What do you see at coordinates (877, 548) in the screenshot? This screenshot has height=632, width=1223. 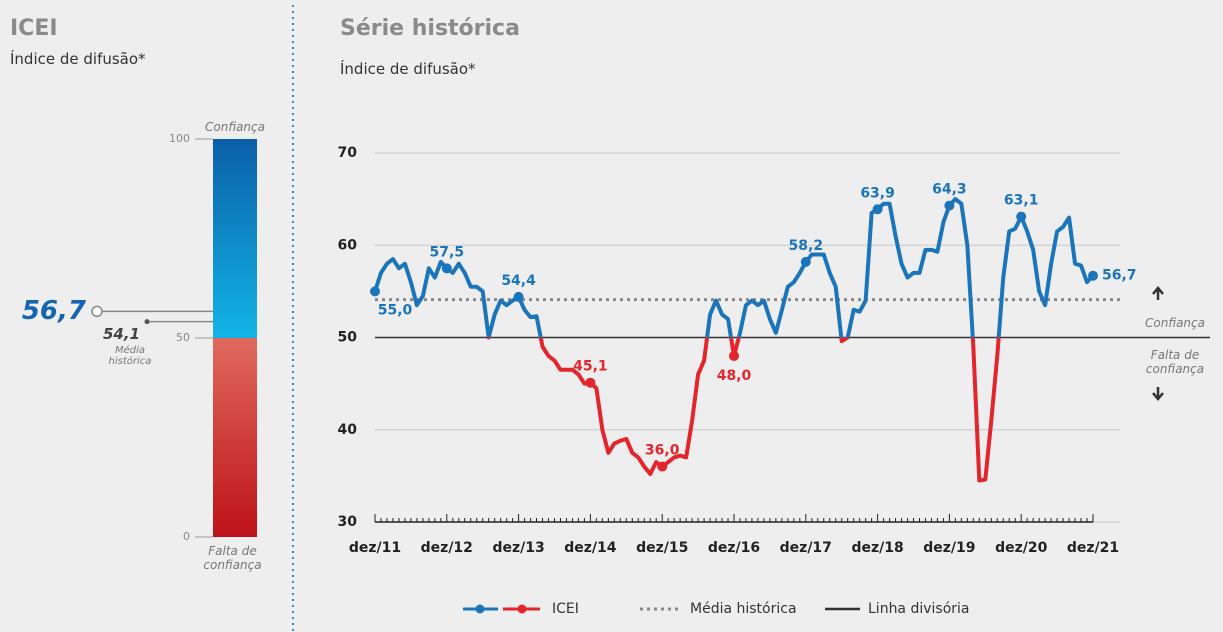 I see `x-tick-label: dez/18` at bounding box center [877, 548].